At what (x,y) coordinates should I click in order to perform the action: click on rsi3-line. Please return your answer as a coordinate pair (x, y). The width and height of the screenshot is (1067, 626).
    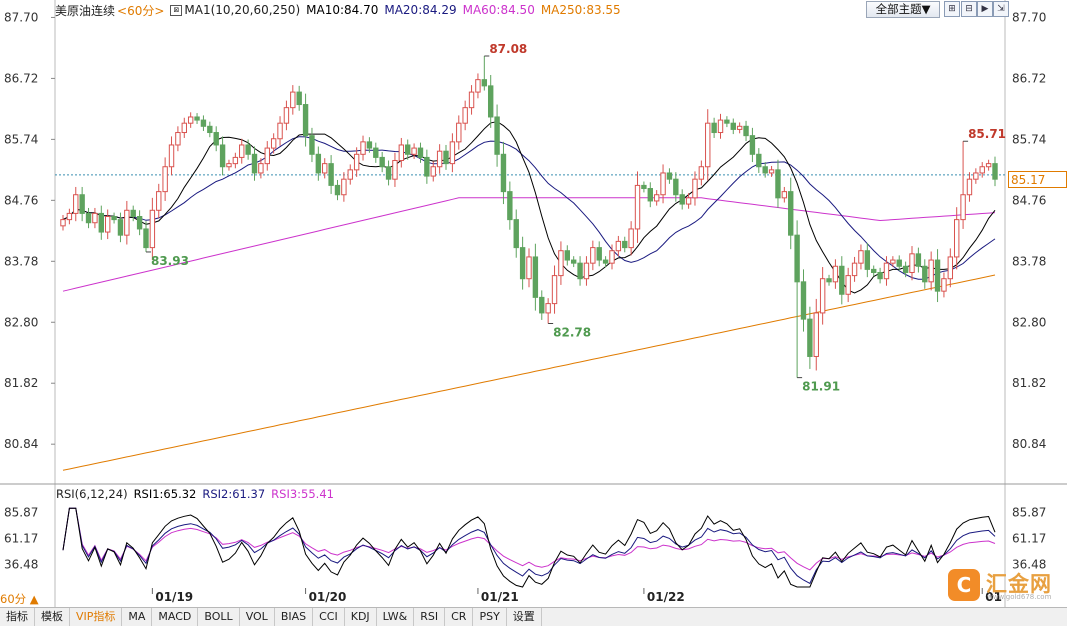
    Looking at the image, I should click on (529, 539).